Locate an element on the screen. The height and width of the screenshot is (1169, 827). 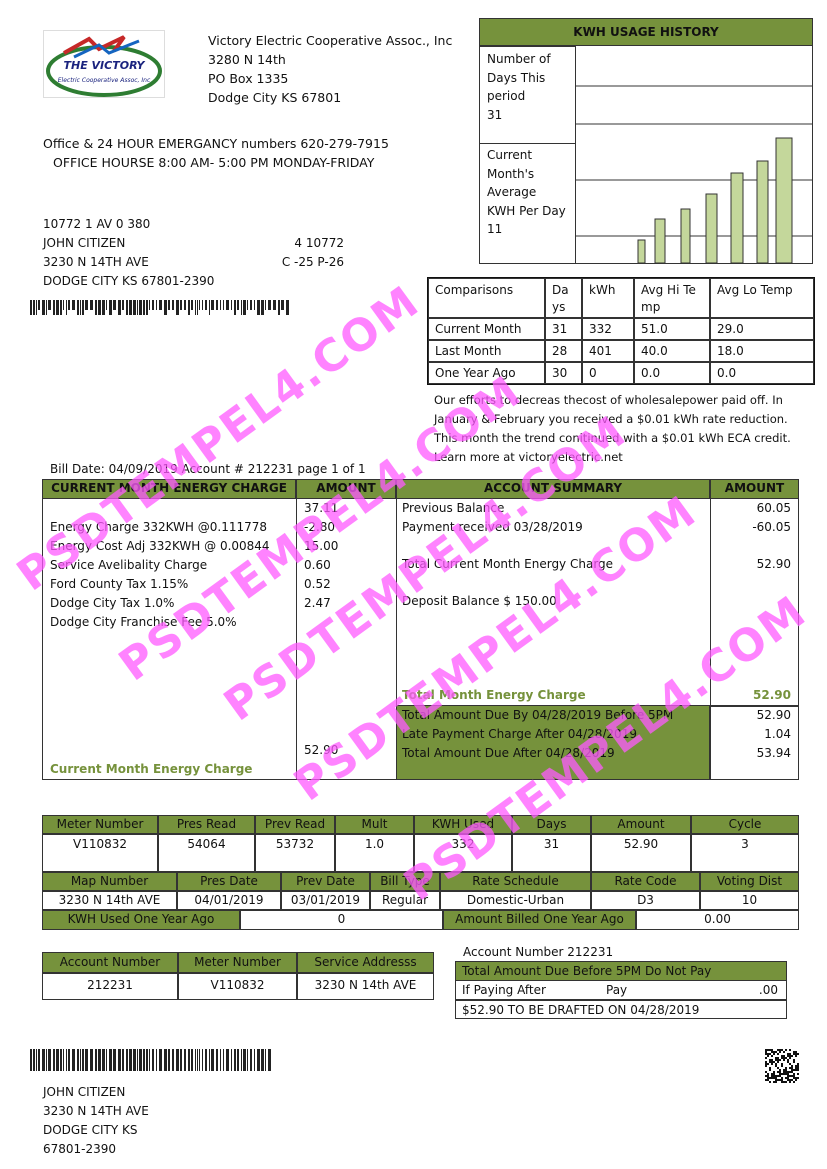
column-rule is located at coordinates (710, 629).